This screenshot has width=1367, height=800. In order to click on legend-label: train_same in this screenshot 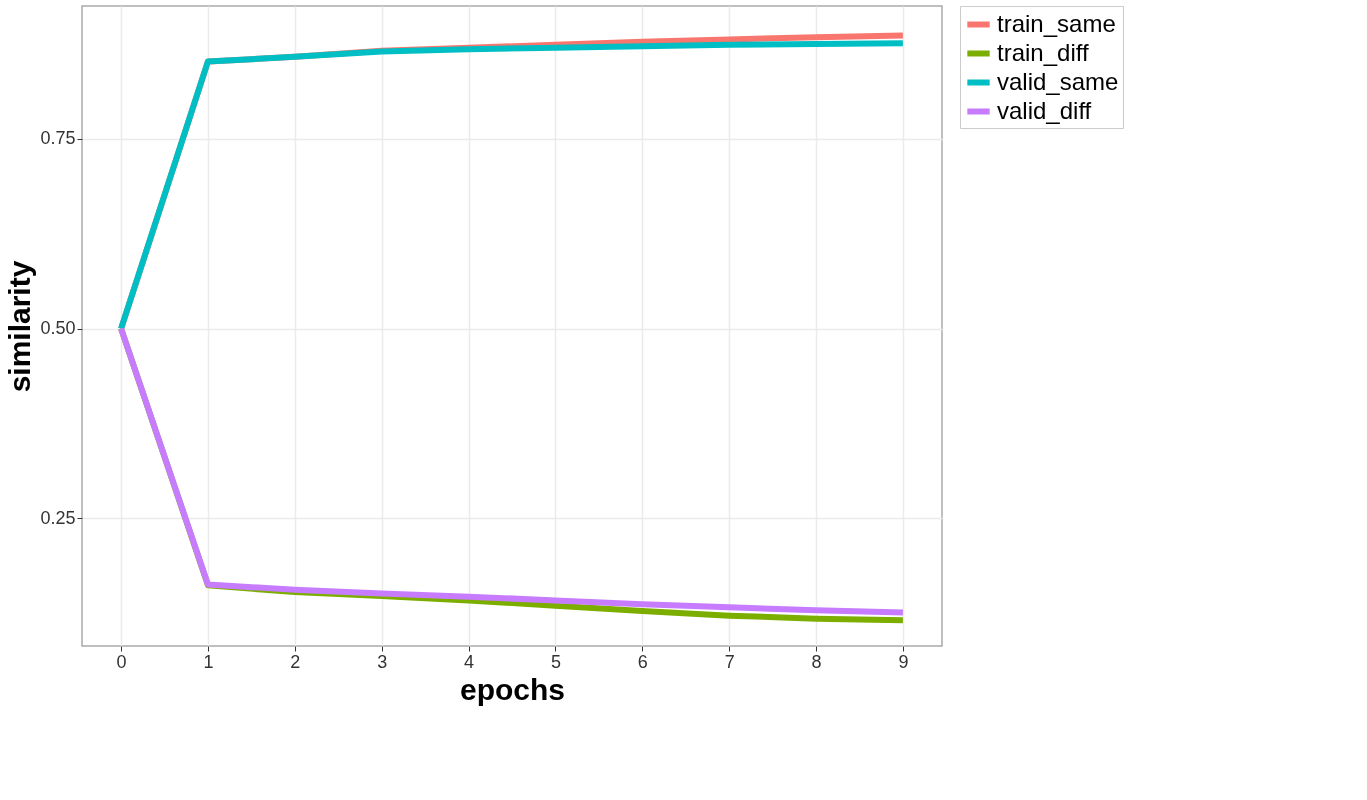, I will do `click(1056, 23)`.